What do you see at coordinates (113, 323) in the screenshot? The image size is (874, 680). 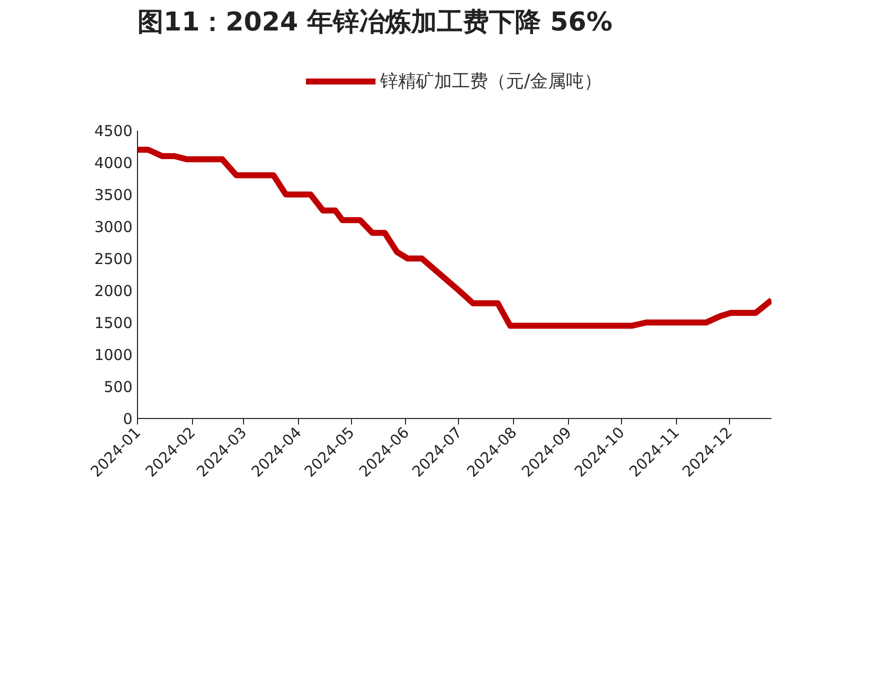 I see `y-tick-label: 1500` at bounding box center [113, 323].